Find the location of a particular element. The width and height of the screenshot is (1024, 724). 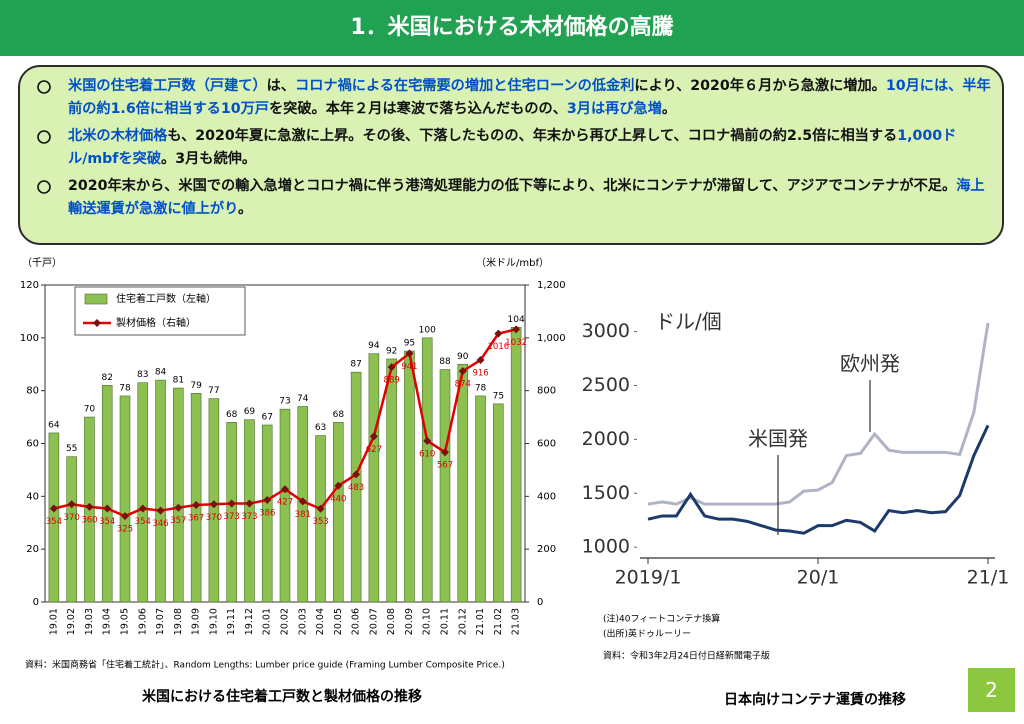

line-value-label: 381 is located at coordinates (303, 515).